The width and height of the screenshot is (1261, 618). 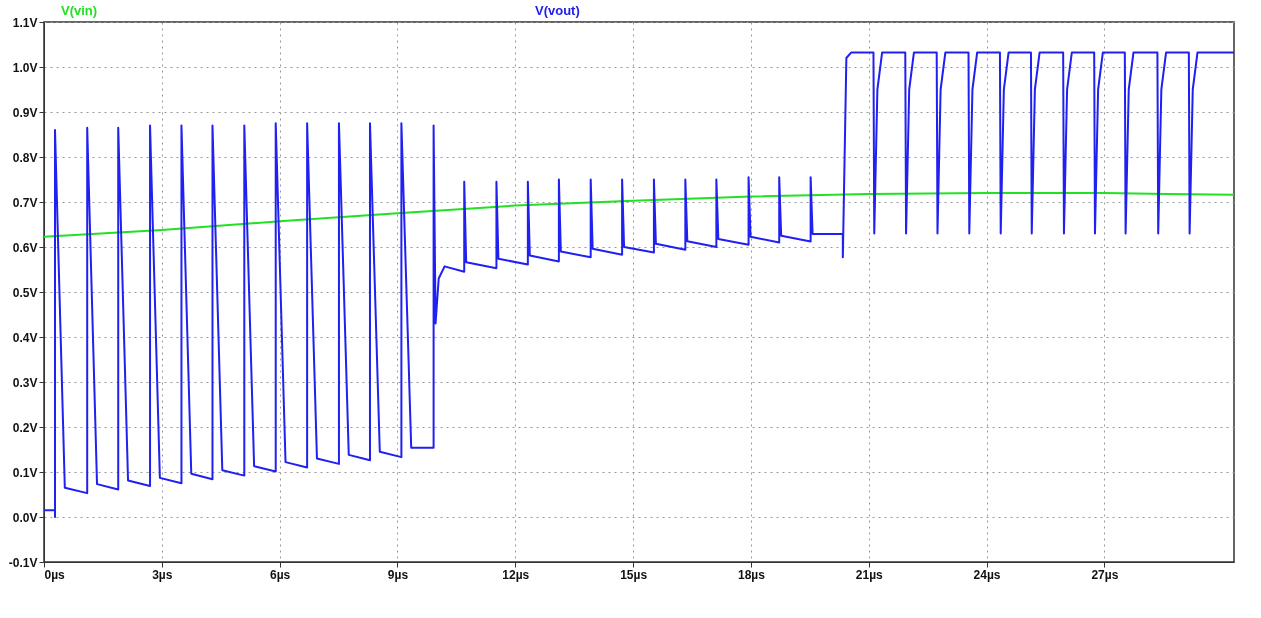 What do you see at coordinates (25, 112) in the screenshot?
I see `y-tick-label: 0.9V` at bounding box center [25, 112].